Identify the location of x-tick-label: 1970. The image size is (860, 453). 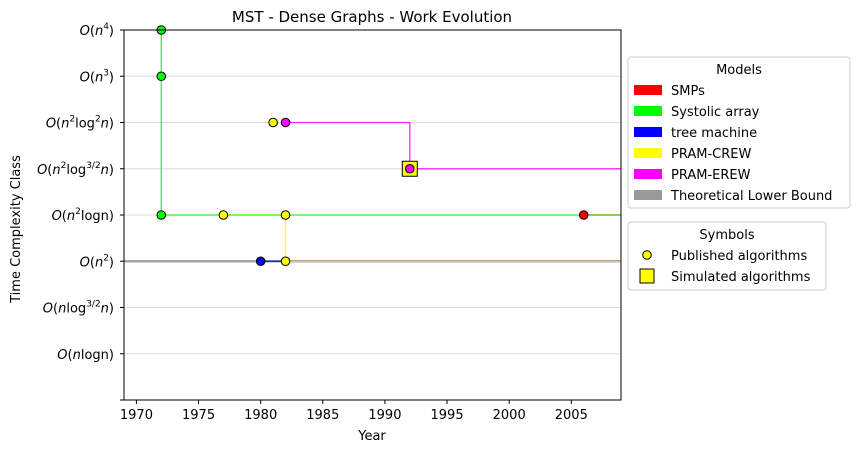
(136, 415).